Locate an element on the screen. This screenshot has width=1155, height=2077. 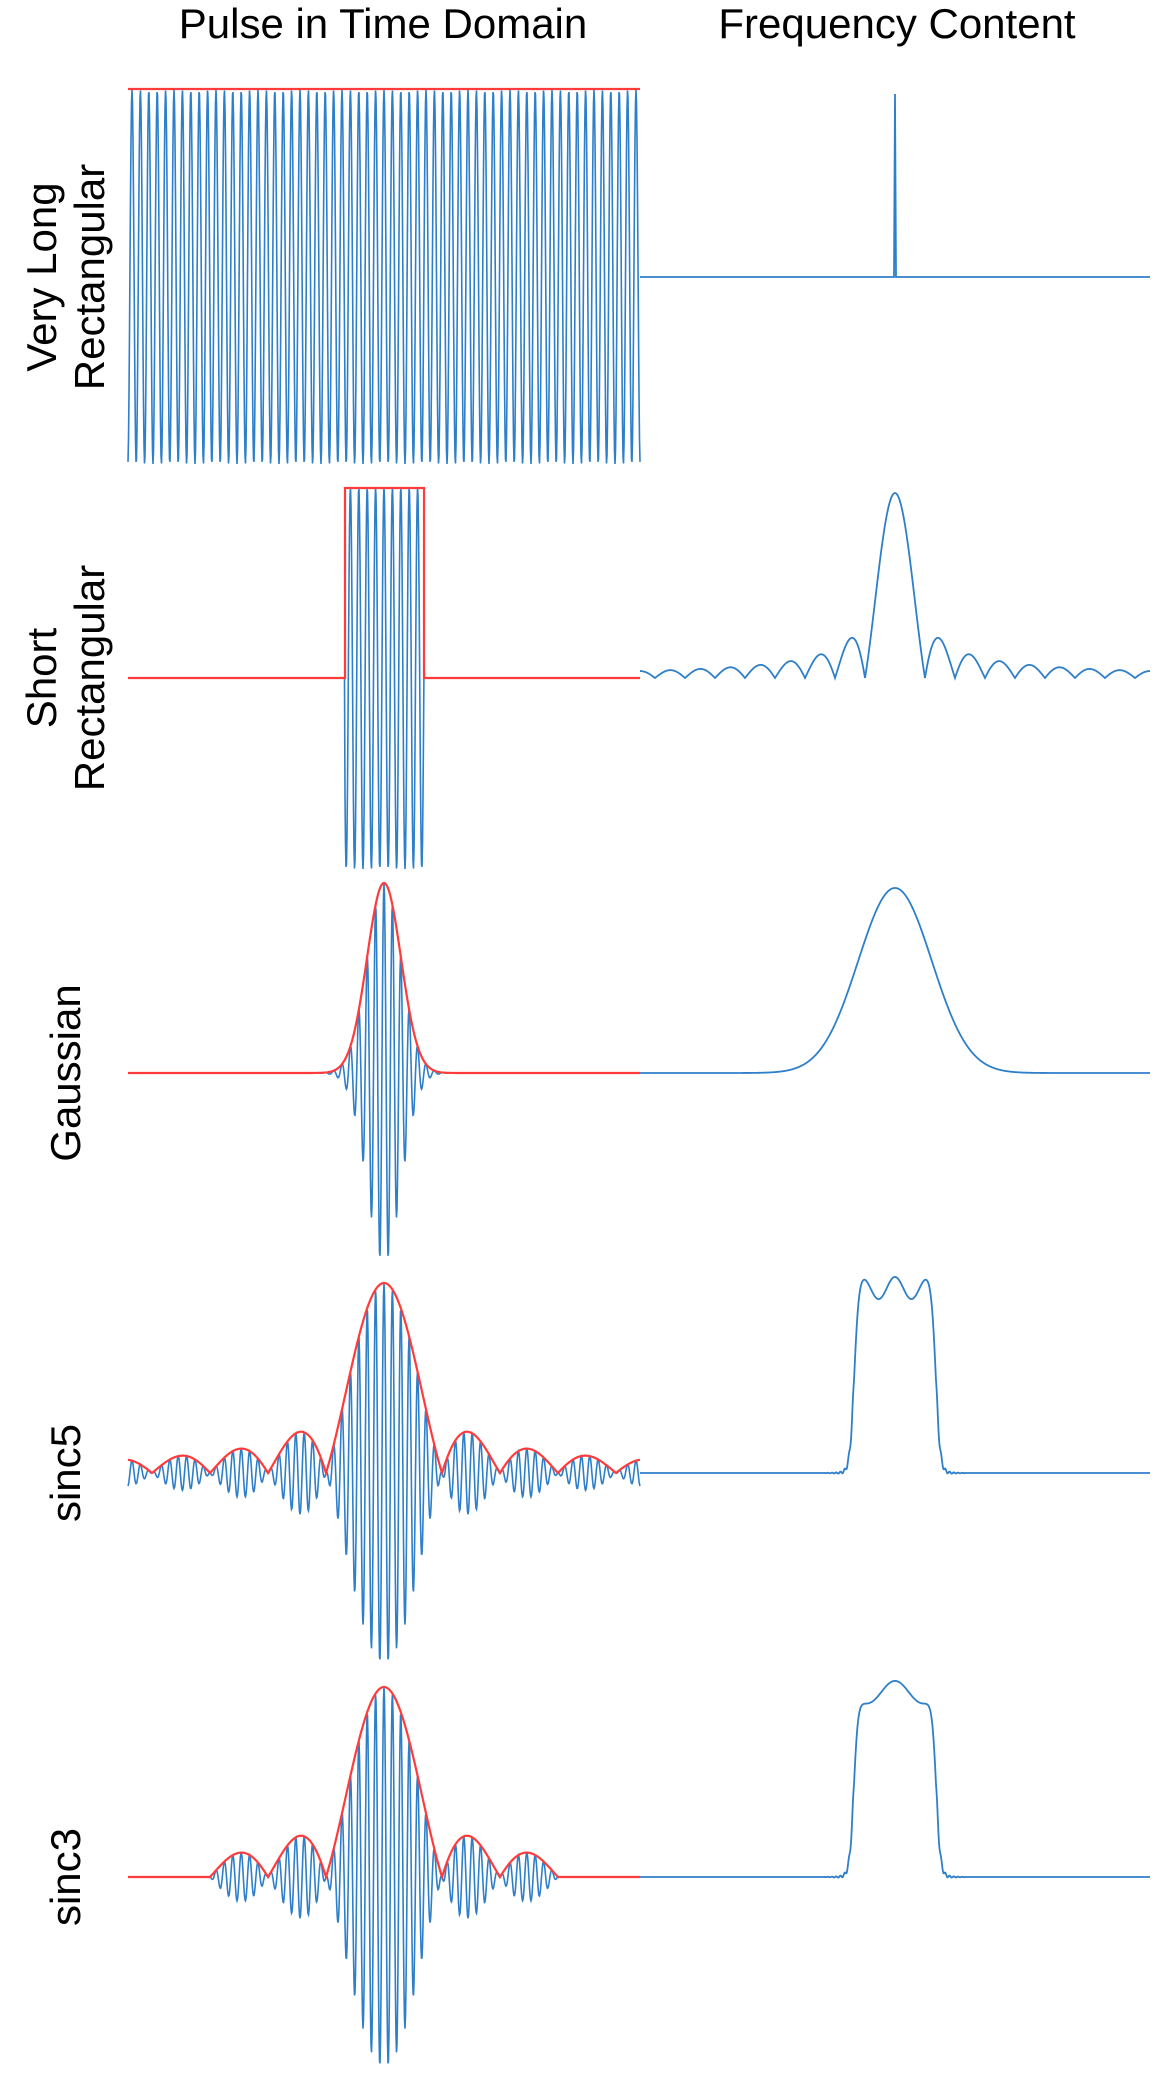
time-signal-very-long-rect is located at coordinates (384, 277).